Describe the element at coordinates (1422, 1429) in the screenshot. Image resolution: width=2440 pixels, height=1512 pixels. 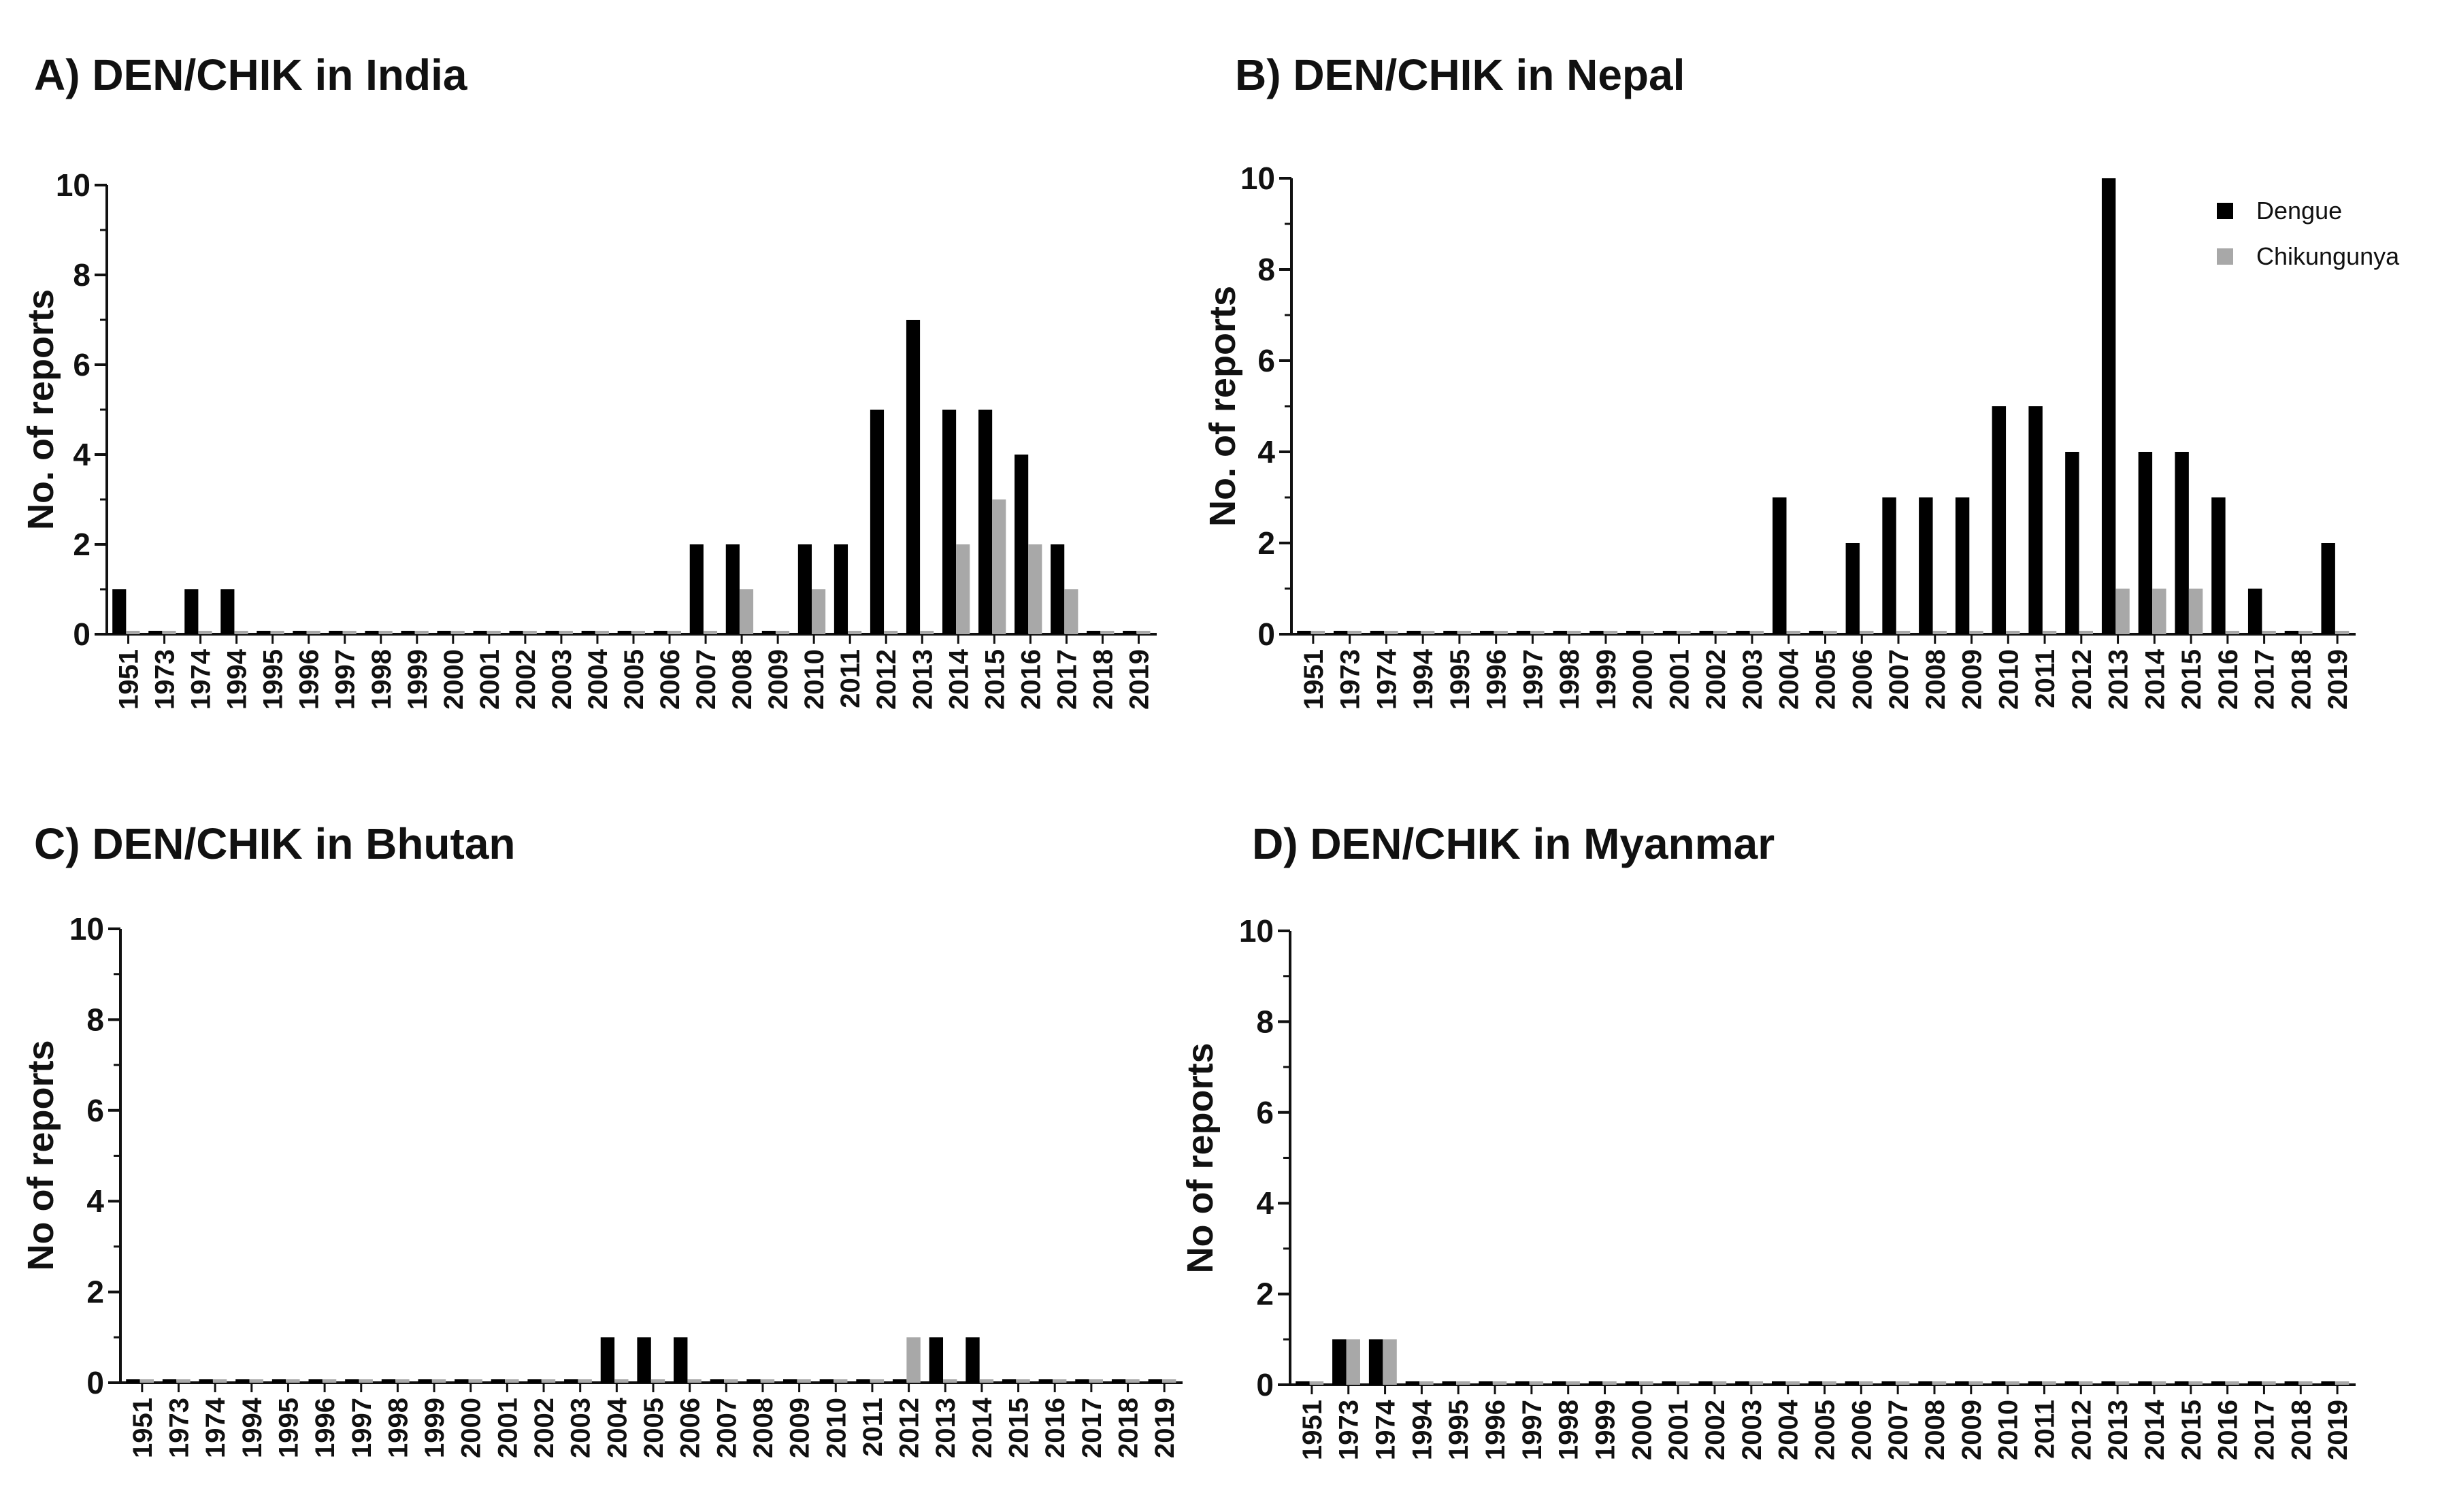
I see `x-tick-label: 1994` at that location.